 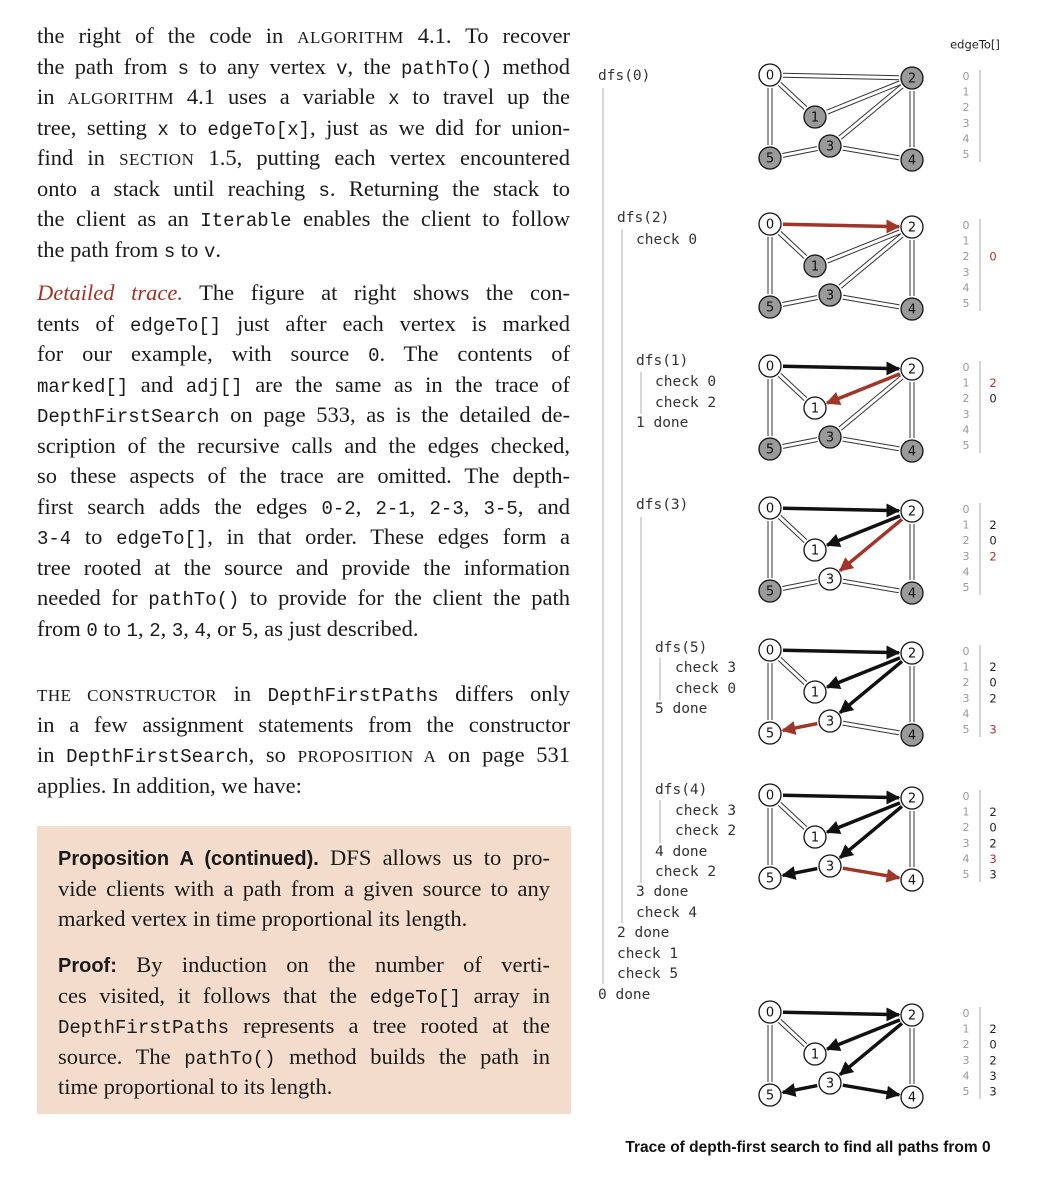 What do you see at coordinates (912, 79) in the screenshot?
I see `vertex-label: 2` at bounding box center [912, 79].